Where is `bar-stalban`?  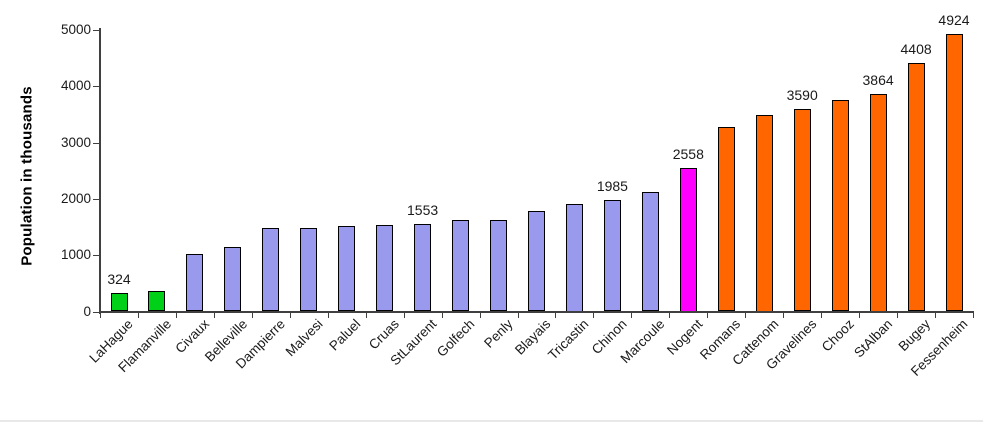
bar-stalban is located at coordinates (878, 203).